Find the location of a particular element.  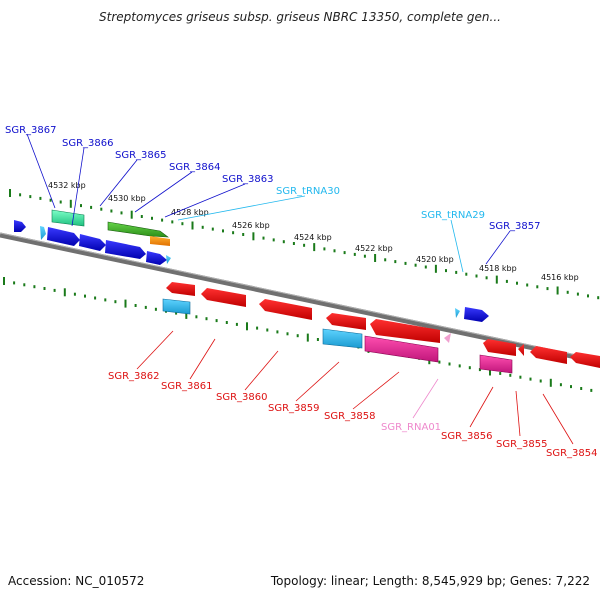

gene-label-sgr-3855: SGR_3855 is located at coordinates (522, 444).